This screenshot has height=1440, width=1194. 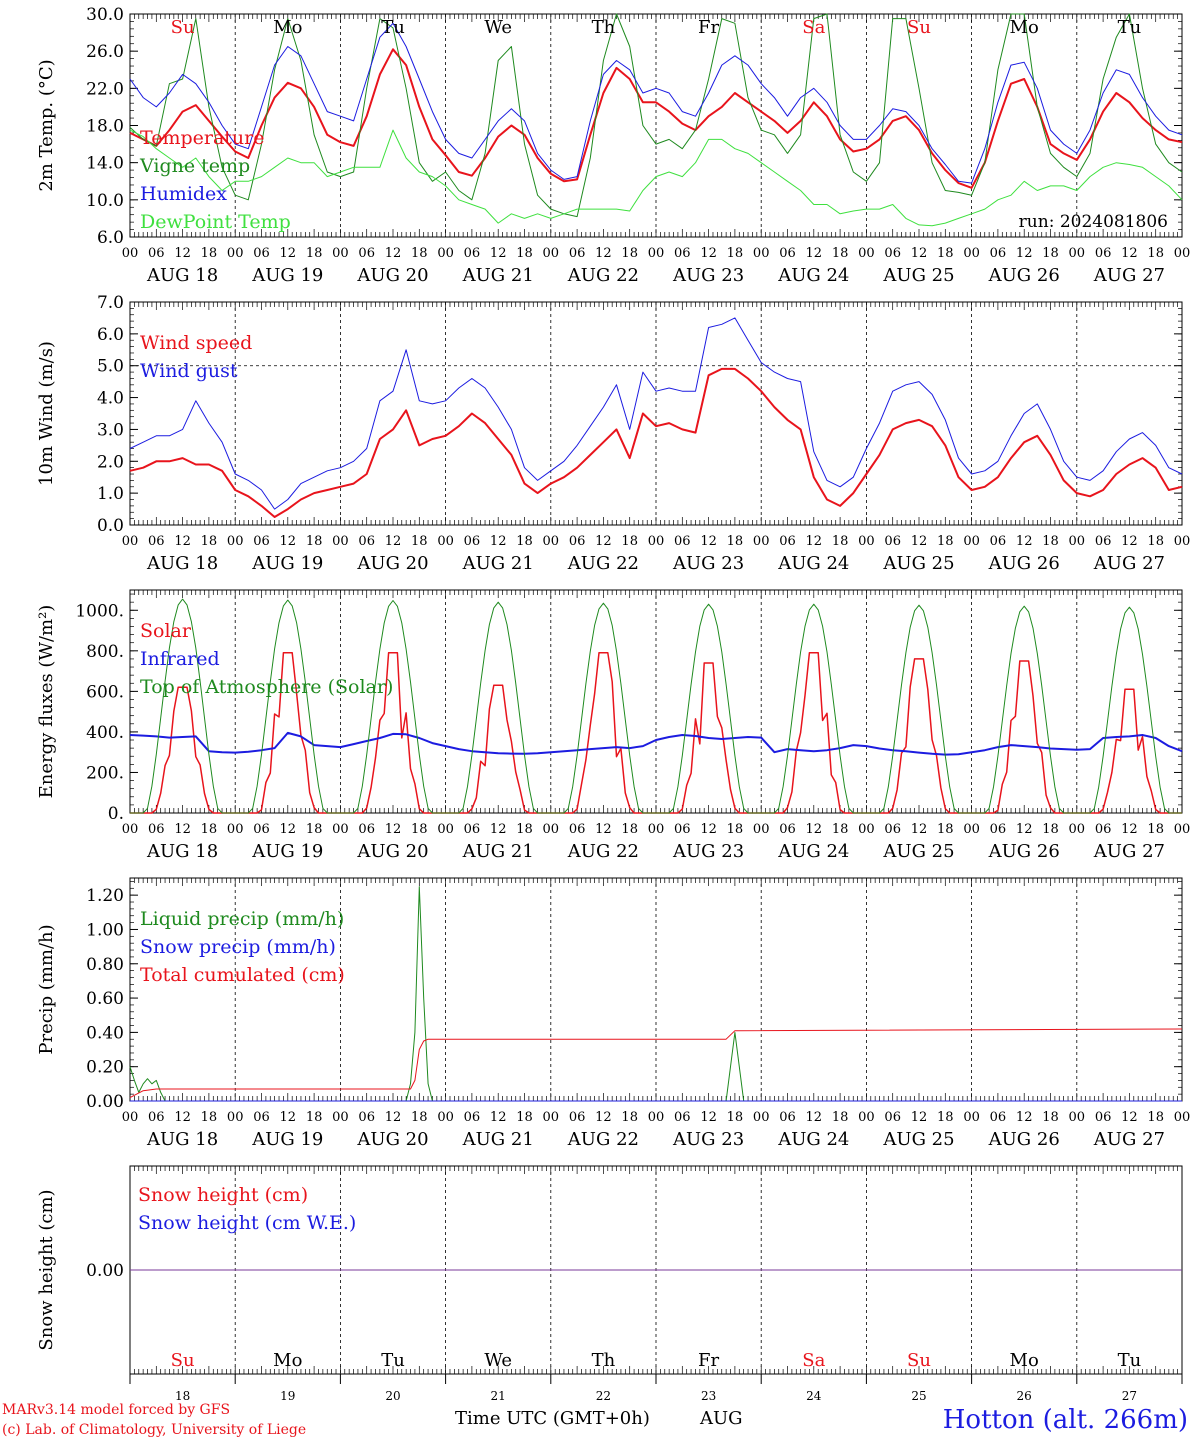 I want to click on y-tick-label: 0., so click(x=116, y=814).